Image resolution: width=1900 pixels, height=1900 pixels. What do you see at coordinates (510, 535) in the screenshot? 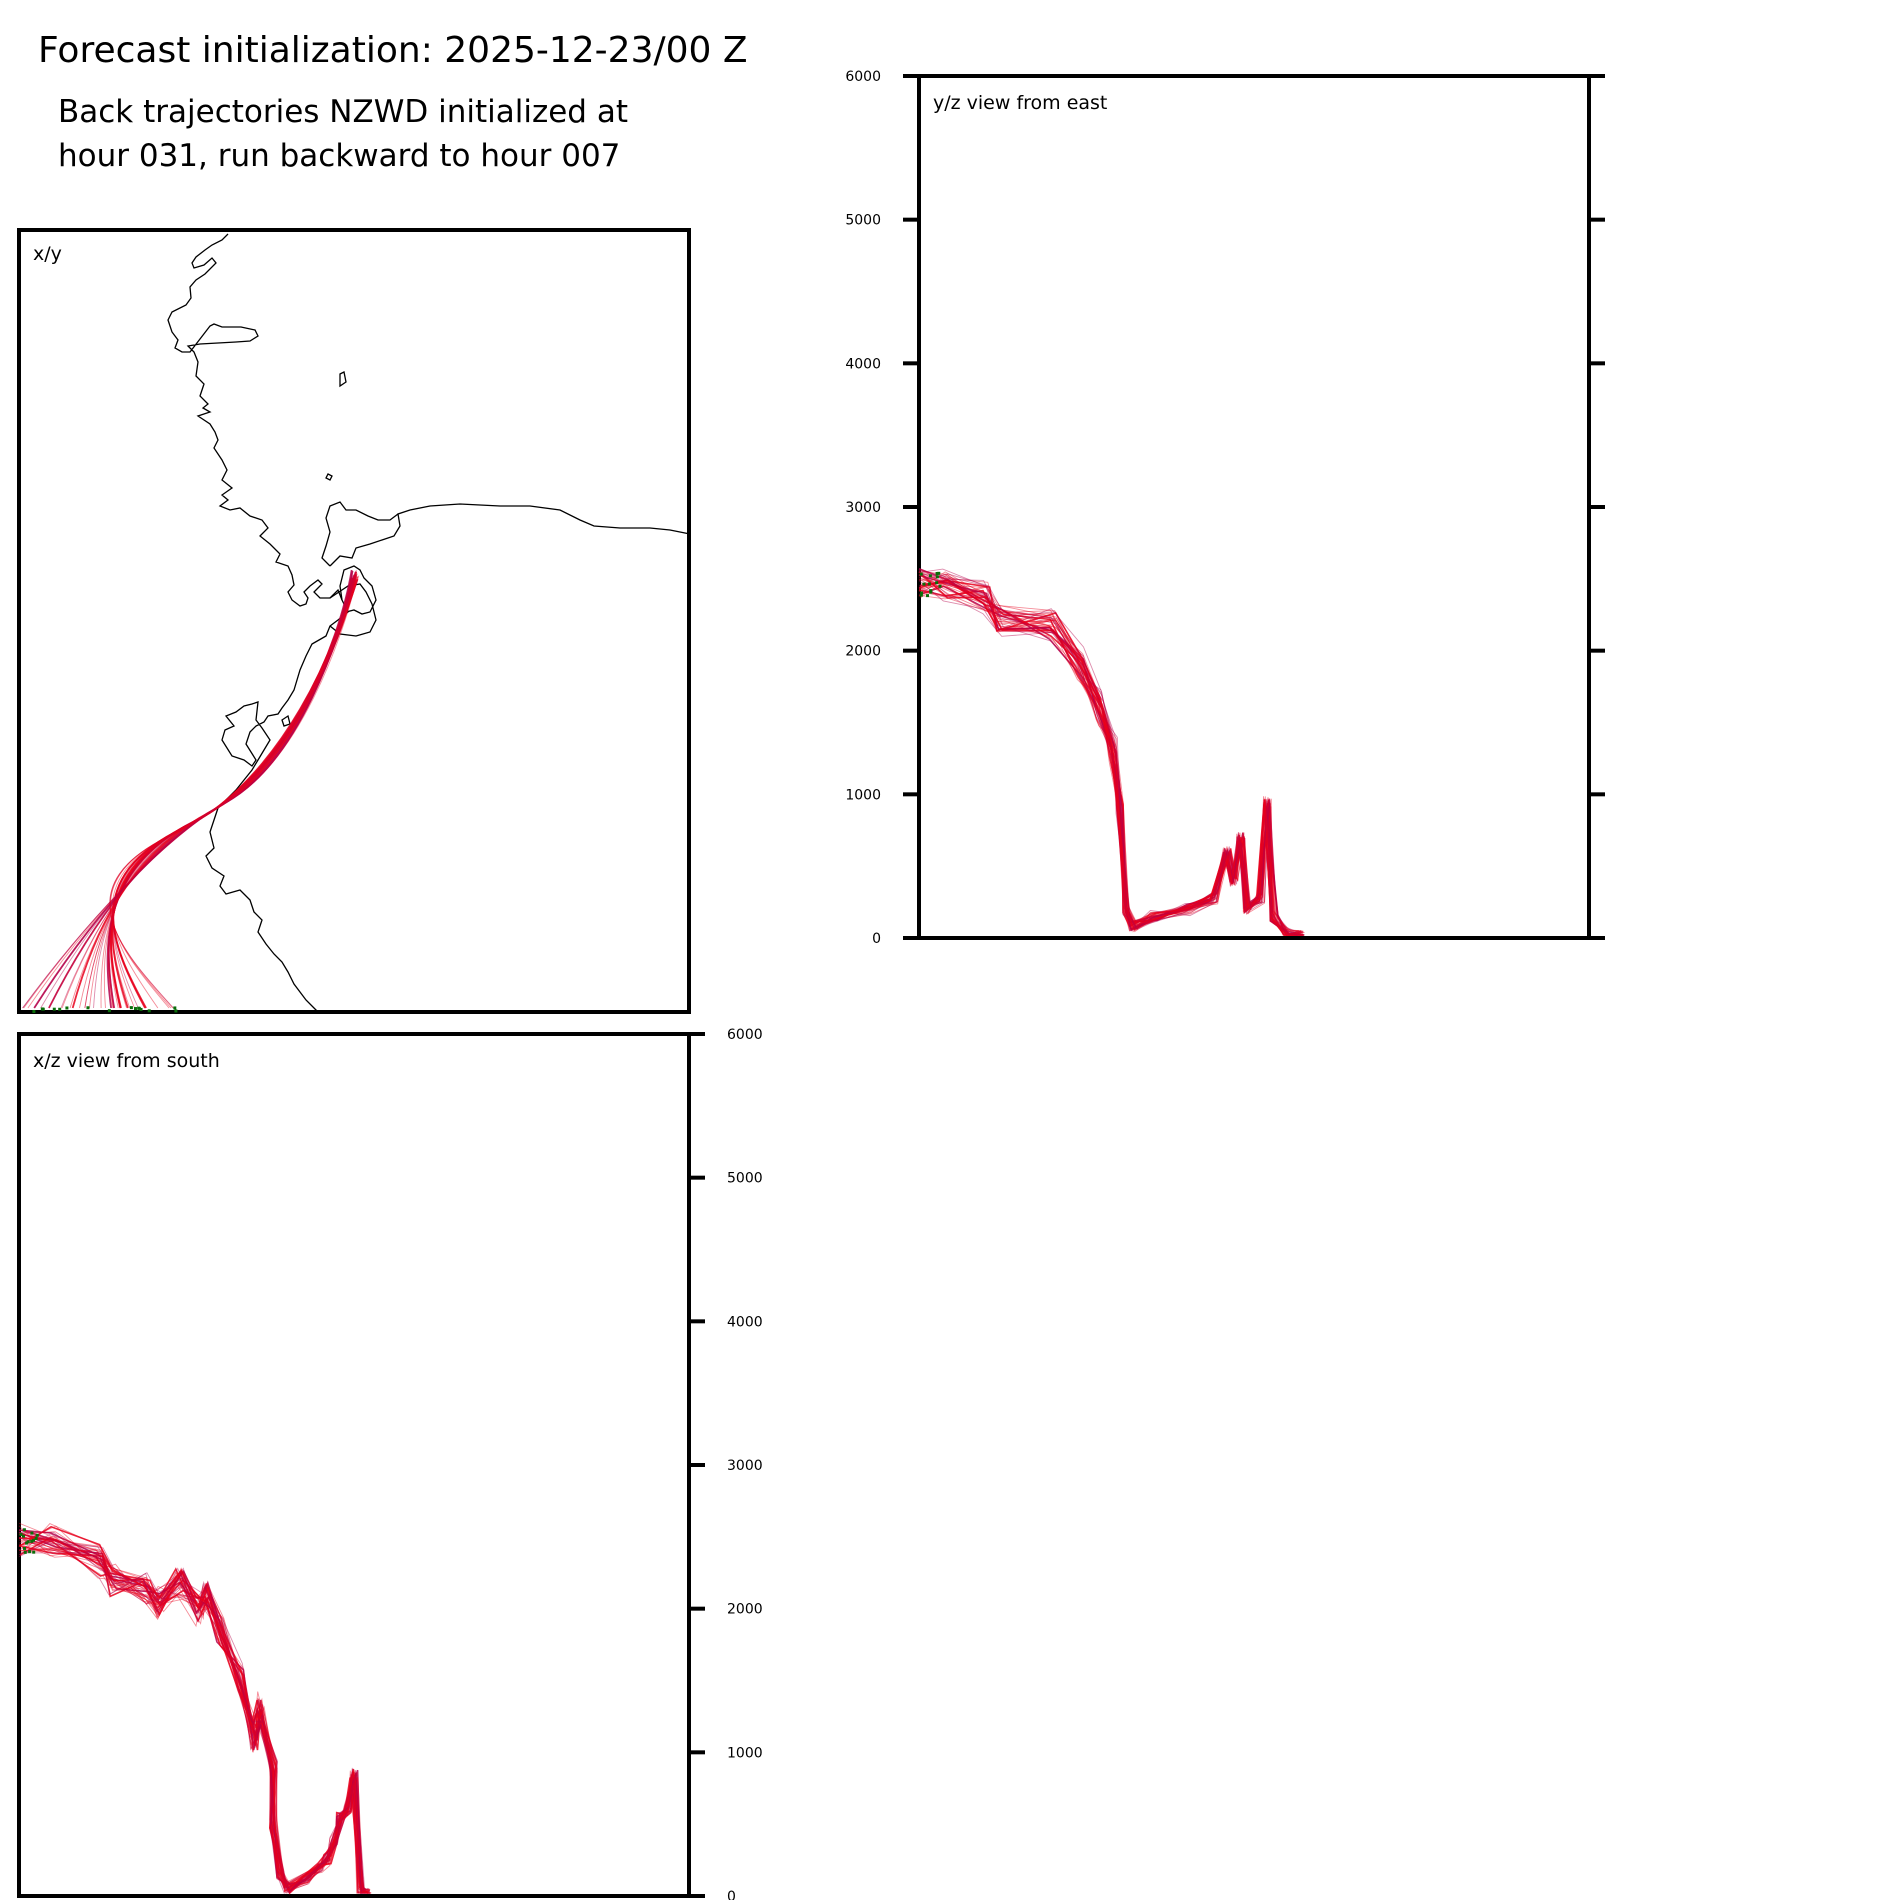
I see `coastline-east` at bounding box center [510, 535].